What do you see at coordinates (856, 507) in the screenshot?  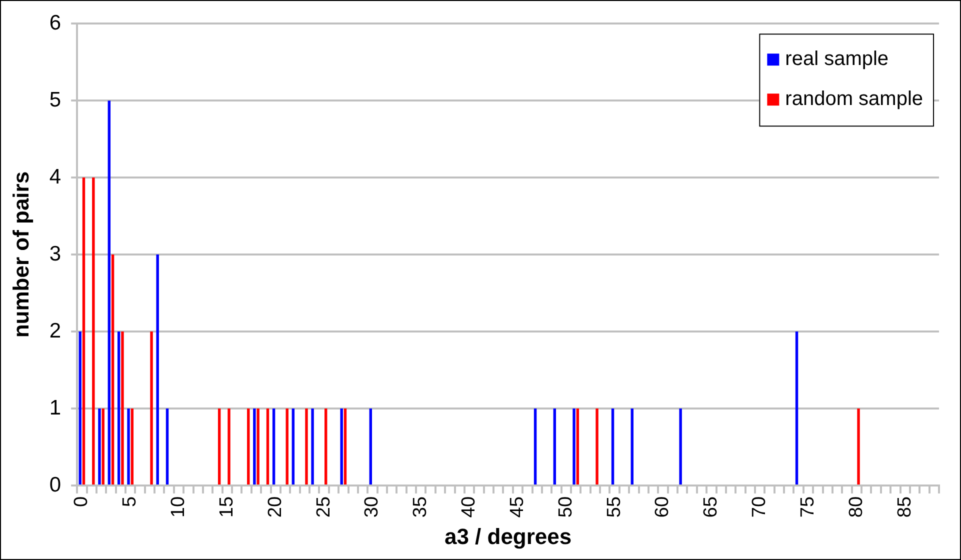 I see `x-tick-label: 80` at bounding box center [856, 507].